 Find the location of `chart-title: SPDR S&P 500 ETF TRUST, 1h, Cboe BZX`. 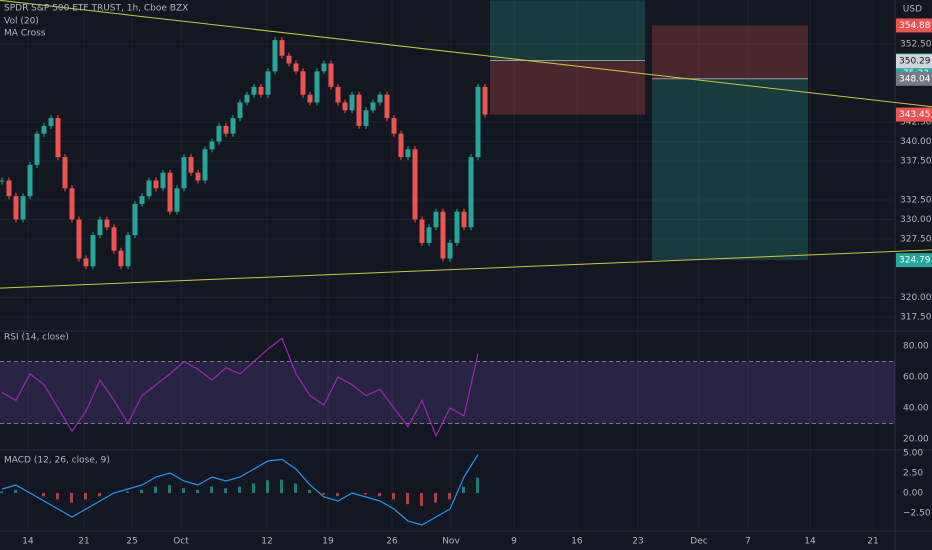

chart-title: SPDR S&P 500 ETF TRUST, 1h, Cboe BZX is located at coordinates (96, 9).